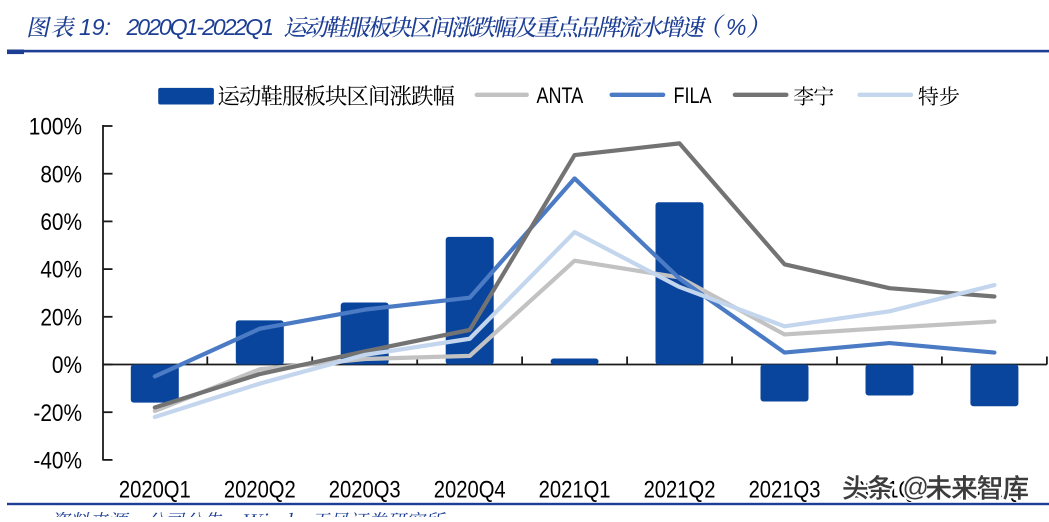 Image resolution: width=1049 pixels, height=522 pixels. I want to click on svg-text: 0%, so click(67, 364).